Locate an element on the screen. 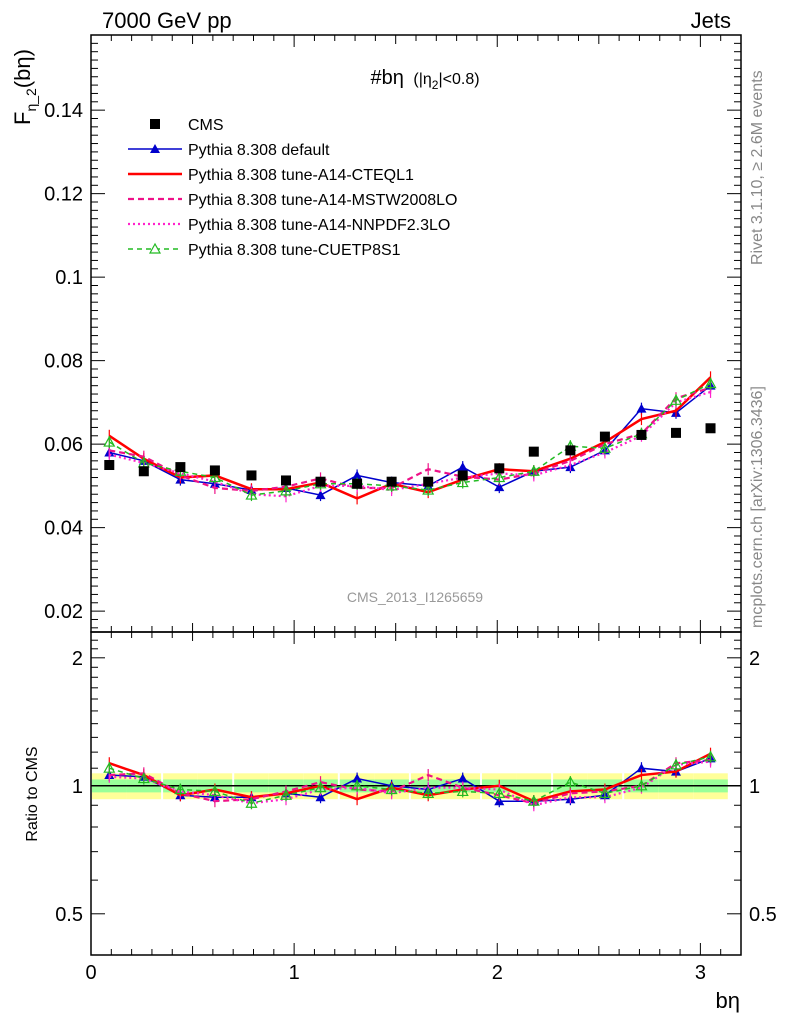  y-axis-label-base: F is located at coordinates (22, 118).